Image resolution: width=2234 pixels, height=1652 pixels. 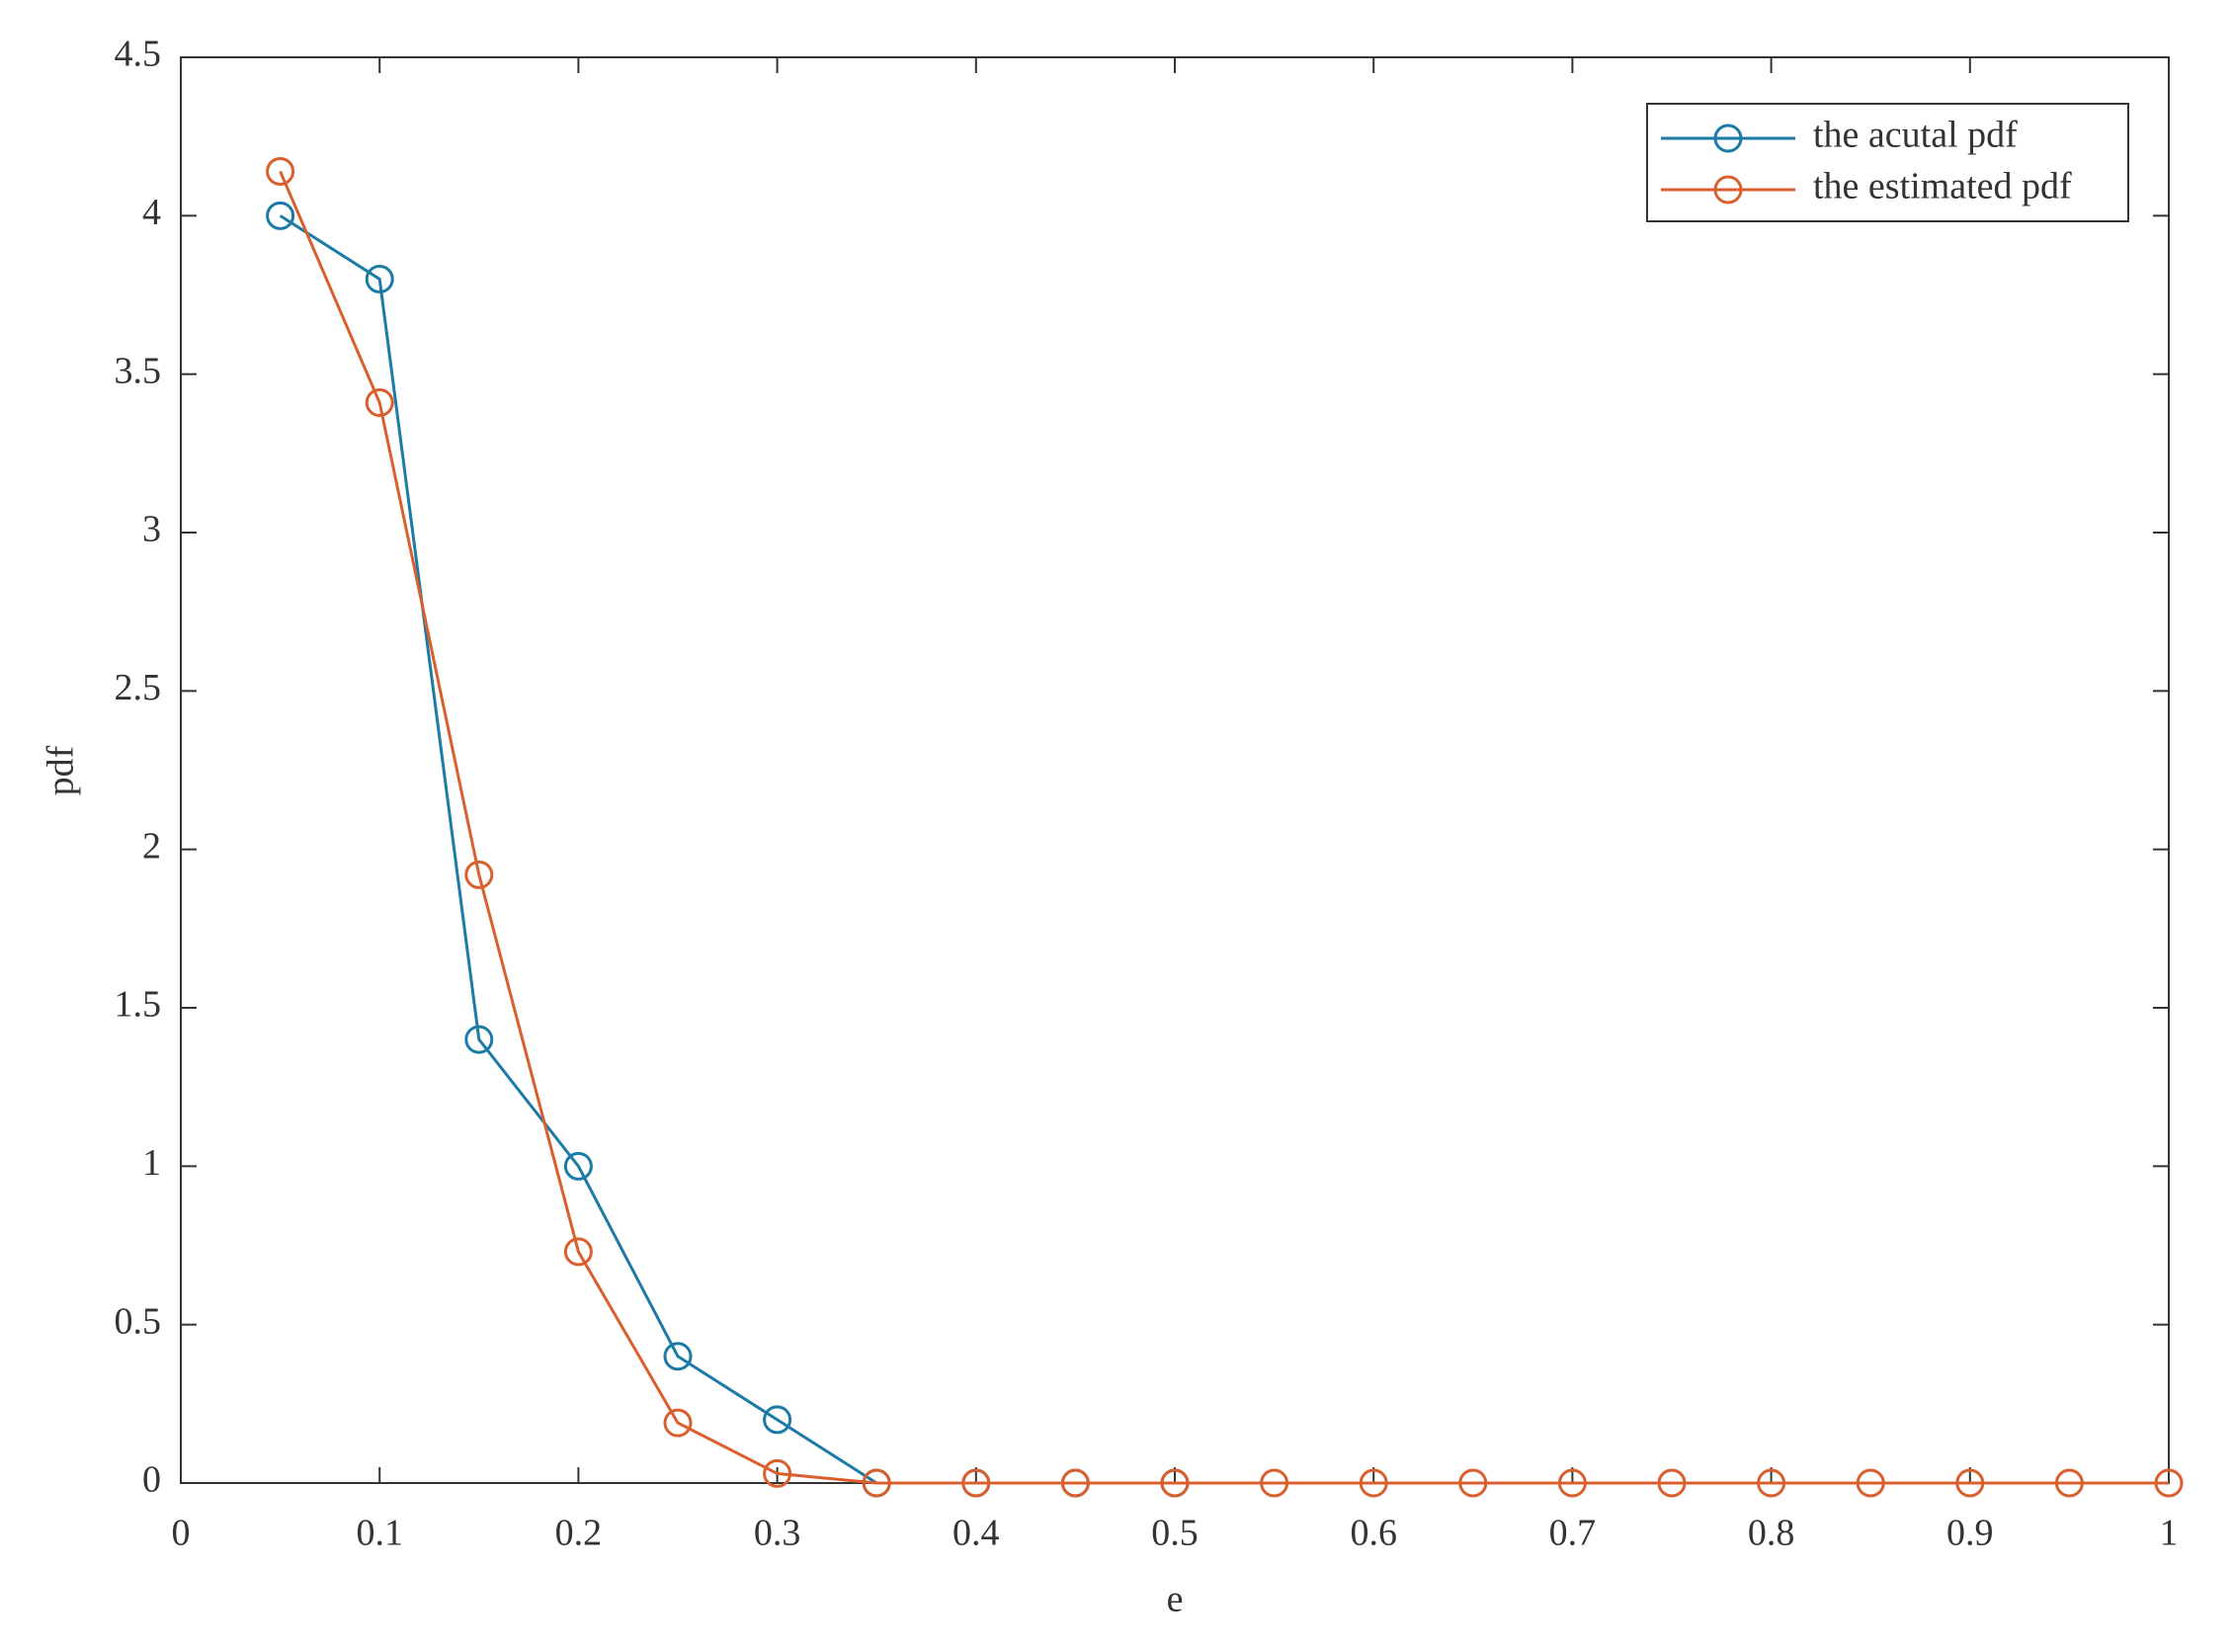 What do you see at coordinates (138, 370) in the screenshot?
I see `y-tick-label: 3.5` at bounding box center [138, 370].